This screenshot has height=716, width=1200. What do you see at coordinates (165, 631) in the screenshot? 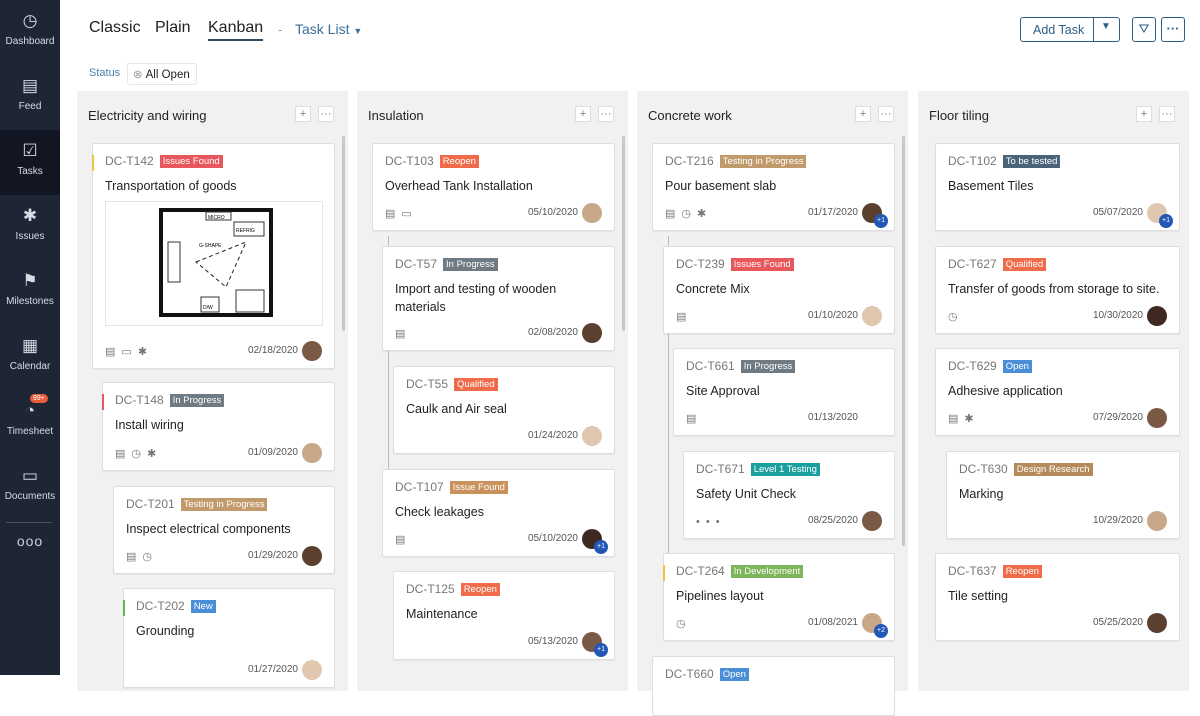
I see `task-title: Grounding` at bounding box center [165, 631].